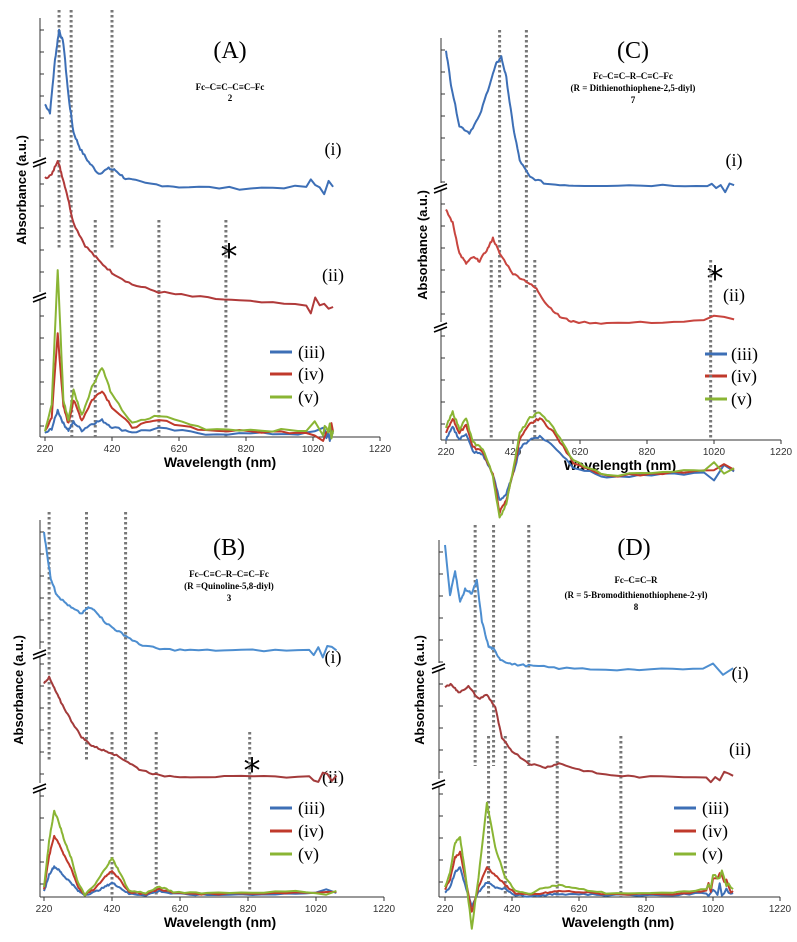 This screenshot has height=942, width=797. I want to click on panel-b-legend-label-v: (v), so click(308, 854).